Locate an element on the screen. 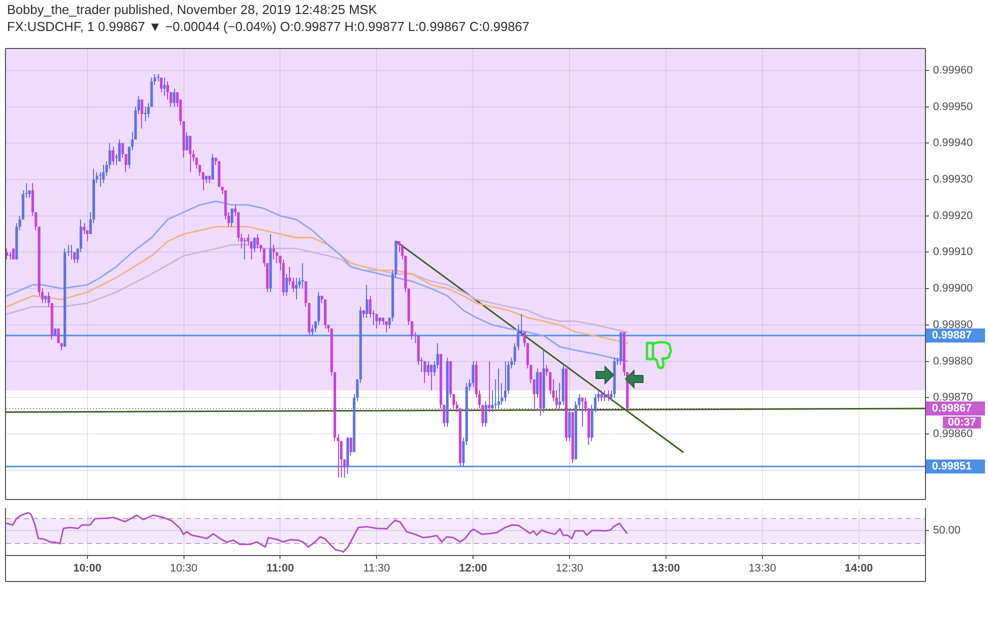 The width and height of the screenshot is (988, 618). ref-line-label: 0.99887 is located at coordinates (952, 336).